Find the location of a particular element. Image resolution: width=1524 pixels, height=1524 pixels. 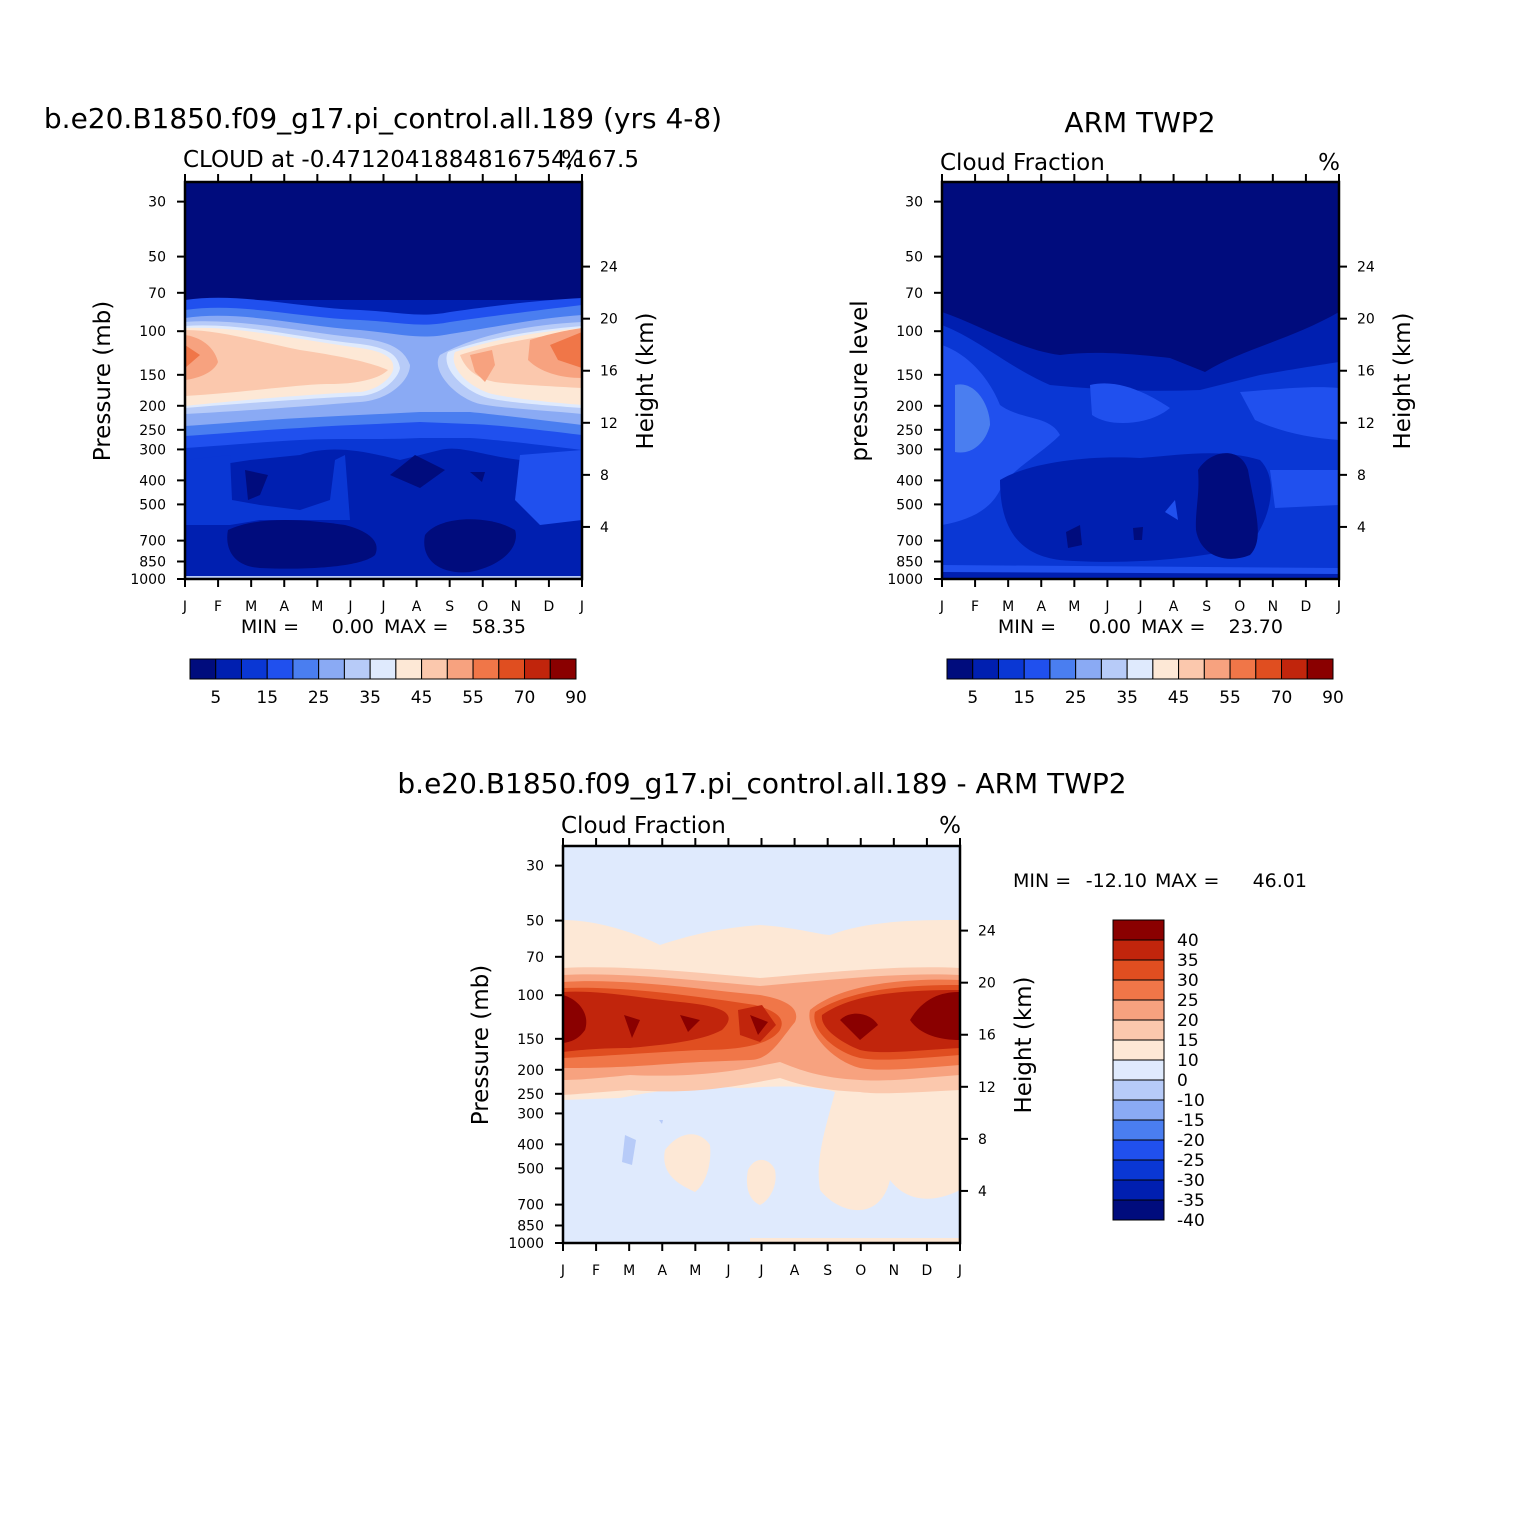

y-tick-label-right: 4 is located at coordinates (1361, 528).